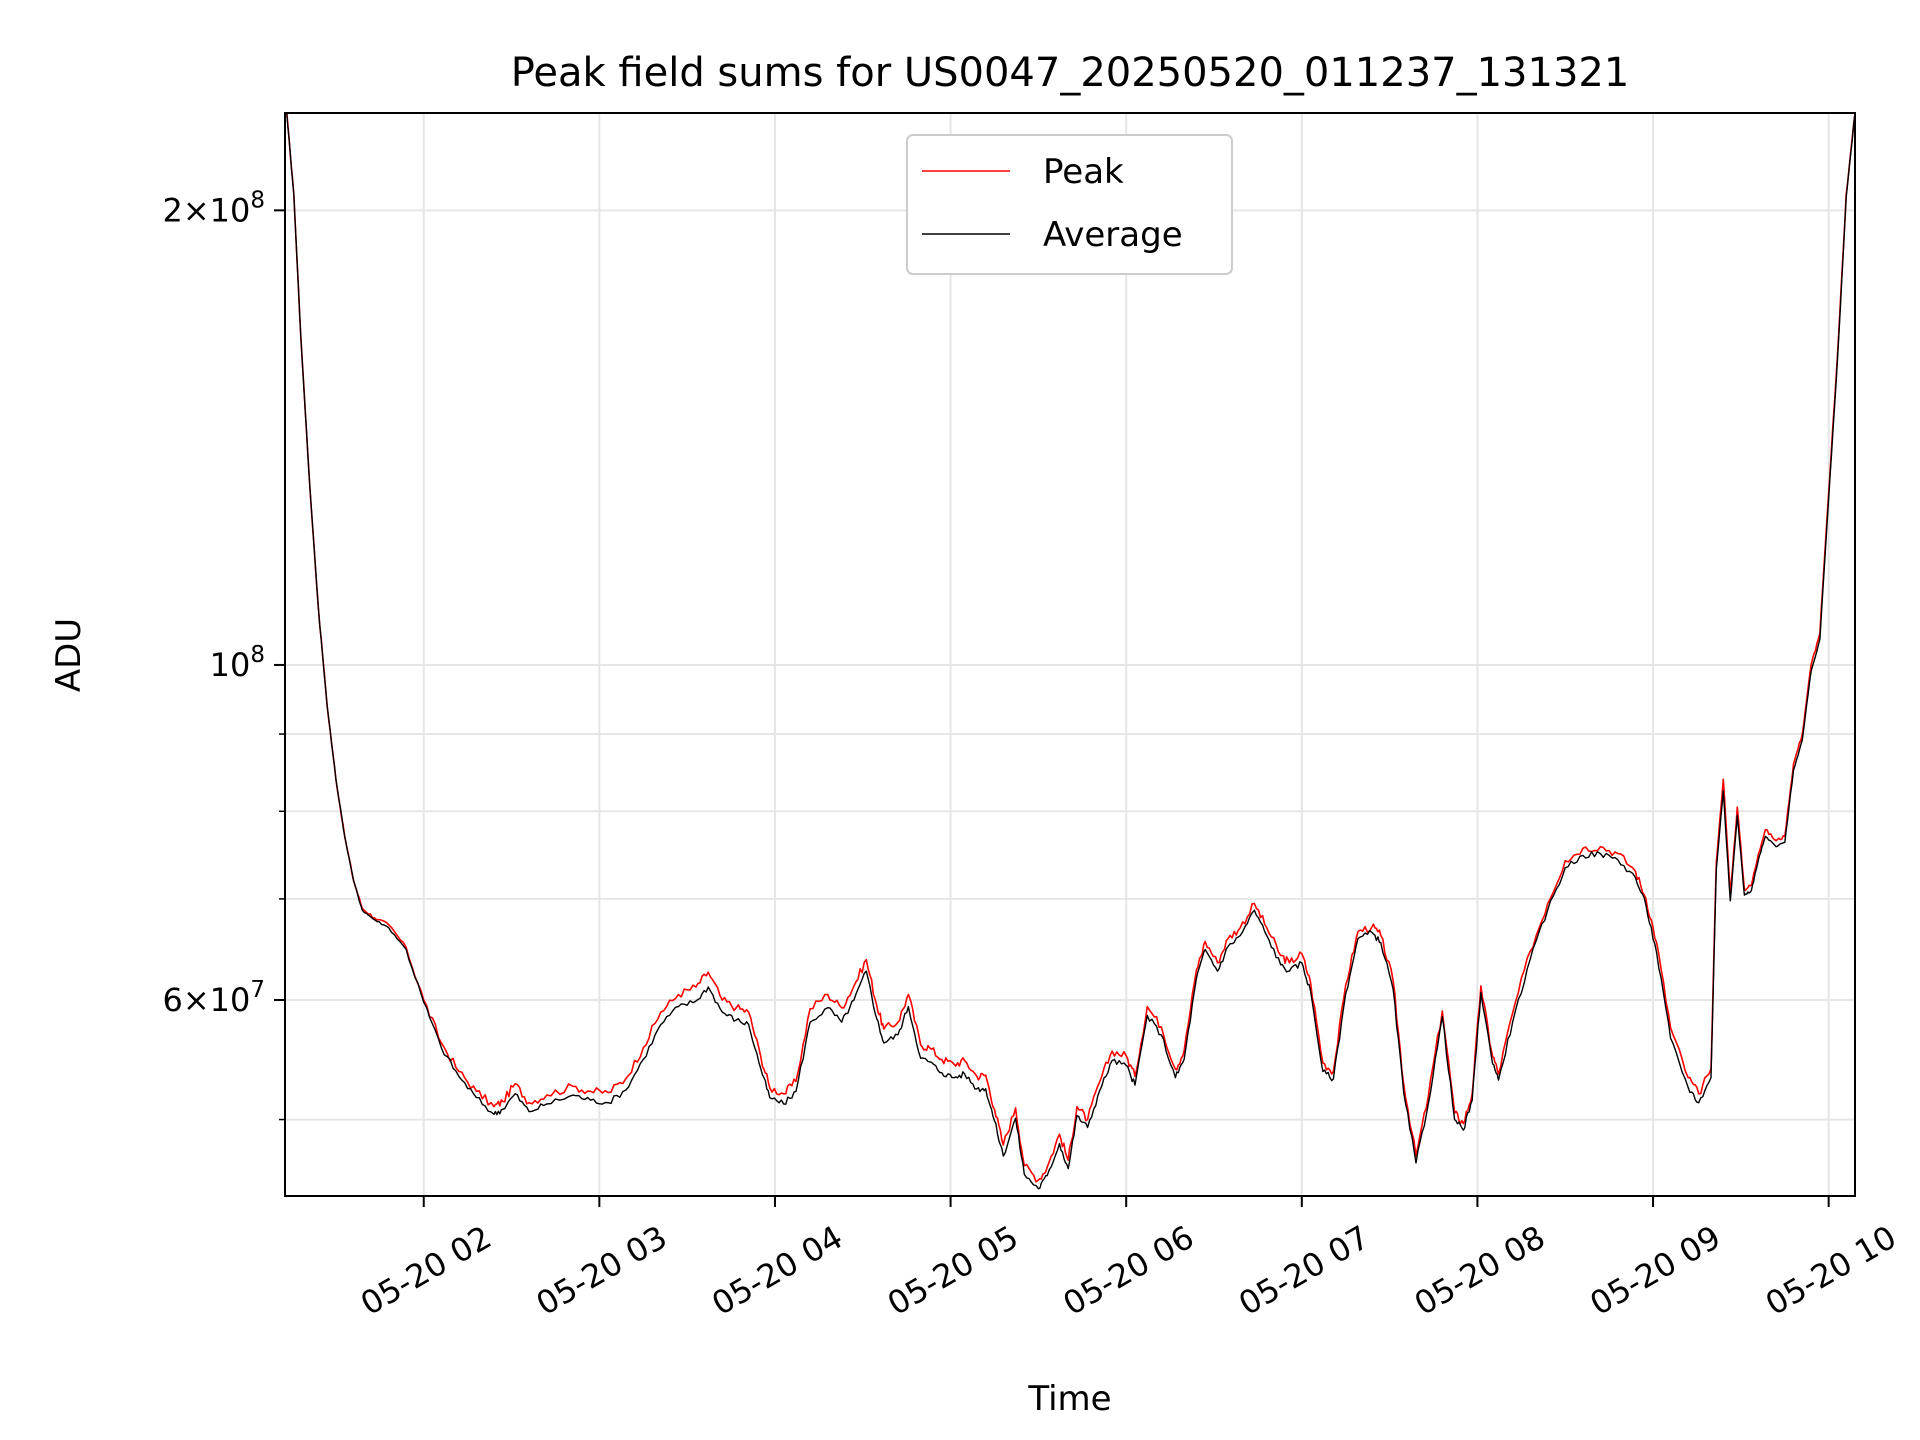  I want to click on x-tick-label: 05-20 10, so click(1831, 1270).